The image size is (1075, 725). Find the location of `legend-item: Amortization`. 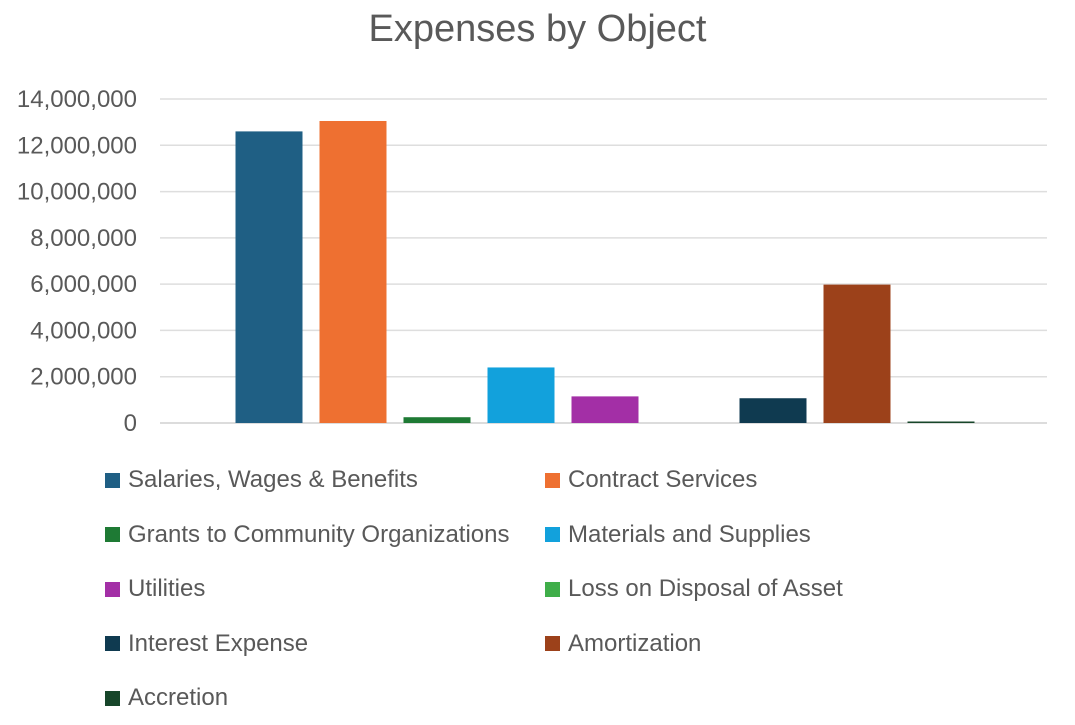

legend-item: Amortization is located at coordinates (623, 644).